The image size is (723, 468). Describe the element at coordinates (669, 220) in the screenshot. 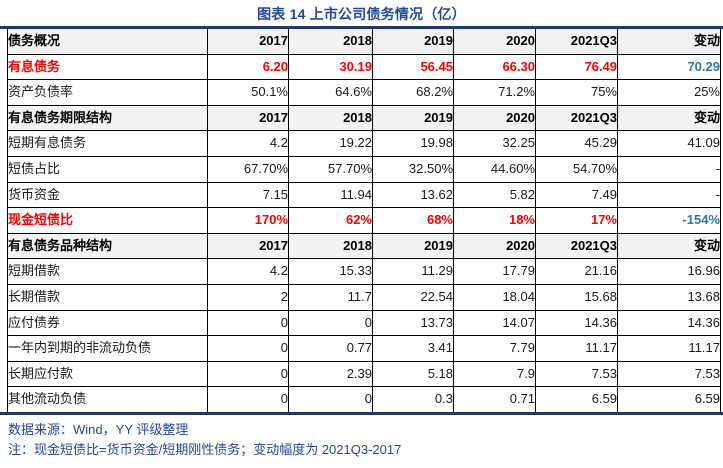

I see `cell-change: -154%` at that location.